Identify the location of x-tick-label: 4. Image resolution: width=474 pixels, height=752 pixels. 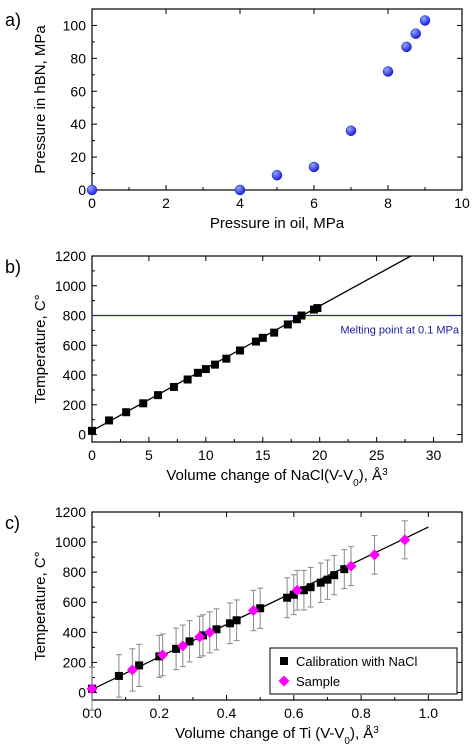
(240, 203).